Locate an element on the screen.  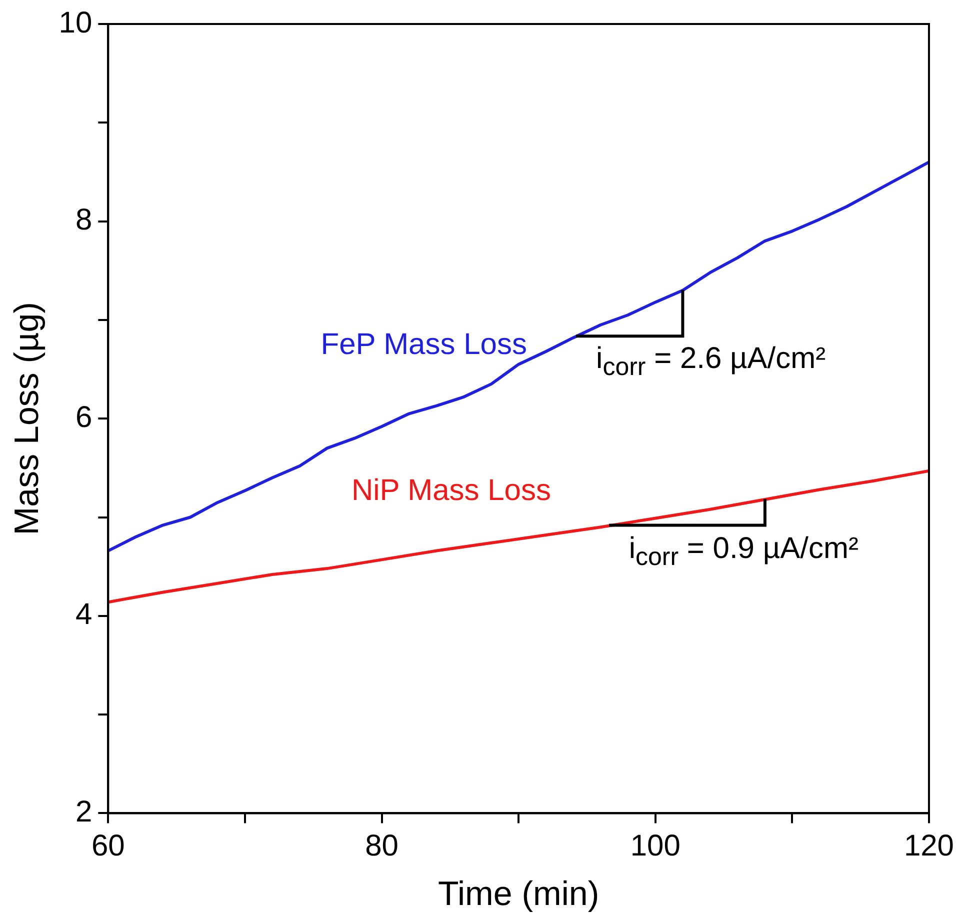
x-tick-label: 80 is located at coordinates (381, 845).